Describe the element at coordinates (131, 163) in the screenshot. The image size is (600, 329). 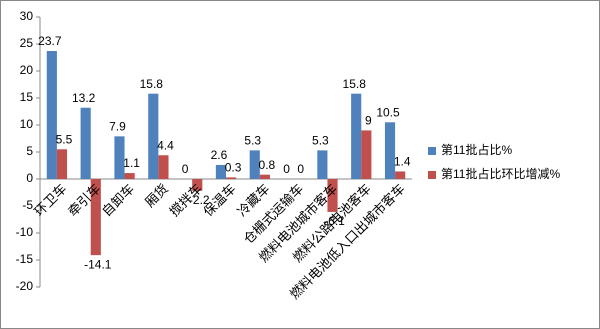
I see `data-label: 1.1` at that location.